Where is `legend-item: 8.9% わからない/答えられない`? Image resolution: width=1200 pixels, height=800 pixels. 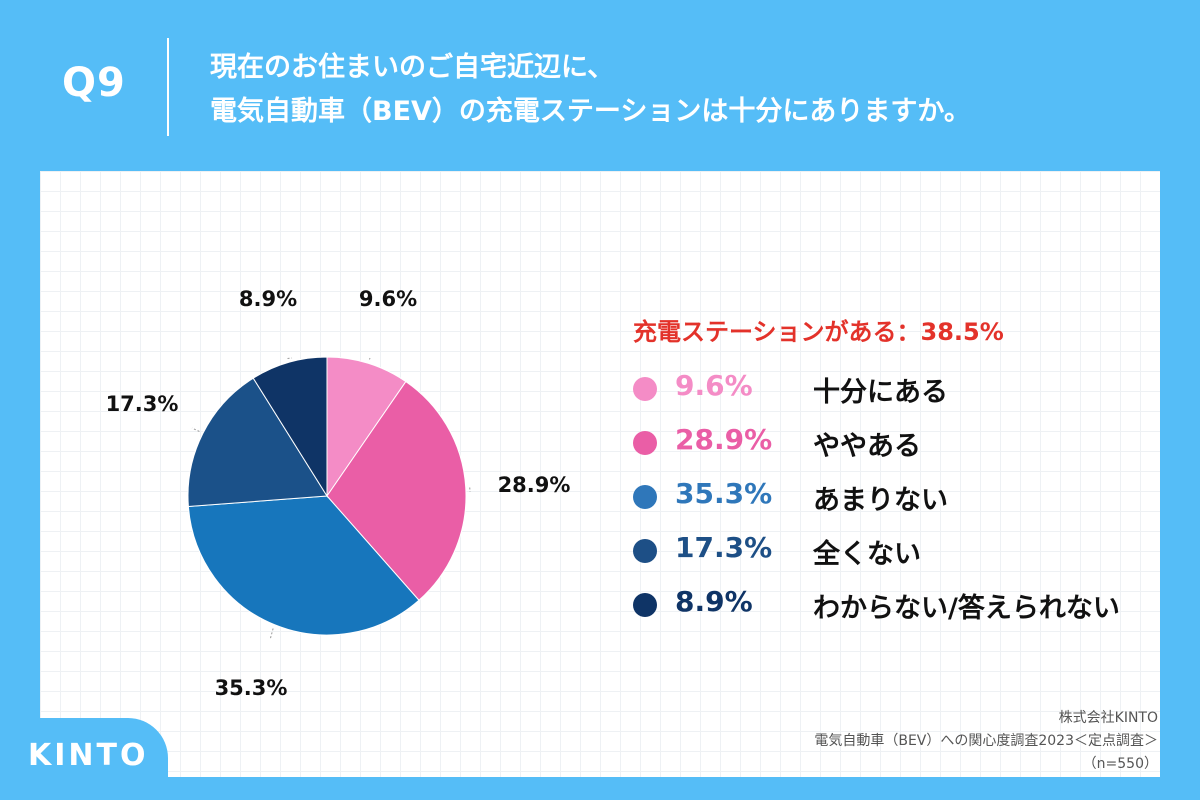 legend-item: 8.9% わからない/答えられない is located at coordinates (876, 608).